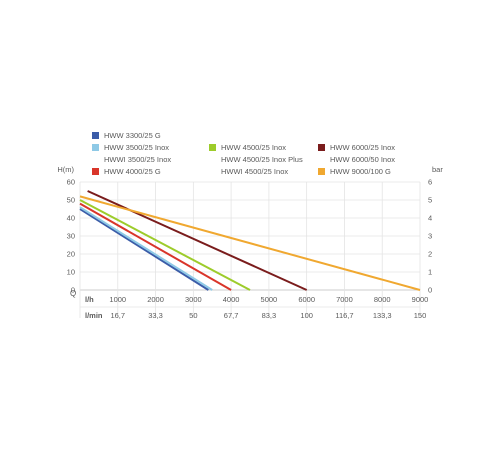 The width and height of the screenshot is (500, 450). I want to click on bar-tick-label: 6, so click(430, 182).